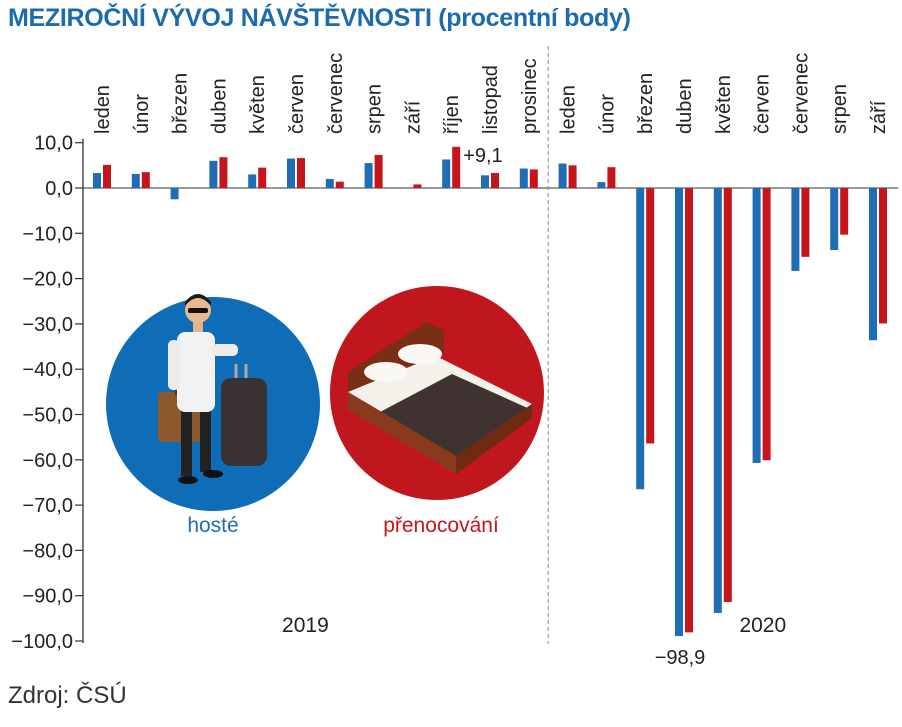 The width and height of the screenshot is (902, 727). Describe the element at coordinates (59, 189) in the screenshot. I see `y-tick-label: 0,0` at that location.